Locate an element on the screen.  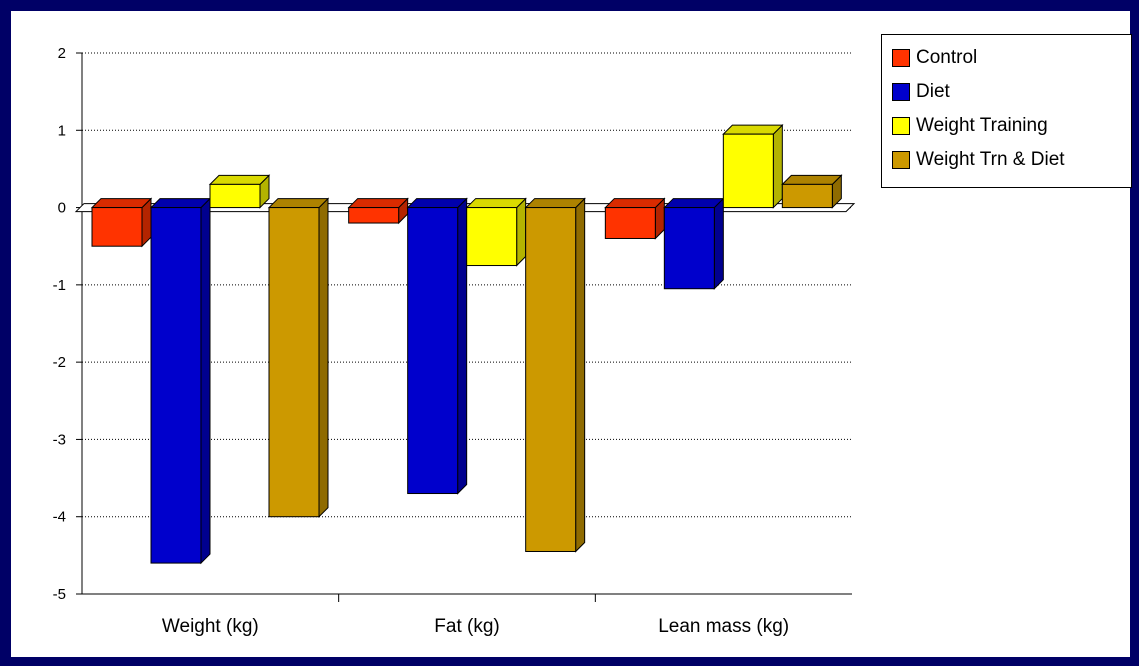
legend-swatch-weight-training is located at coordinates (901, 126).